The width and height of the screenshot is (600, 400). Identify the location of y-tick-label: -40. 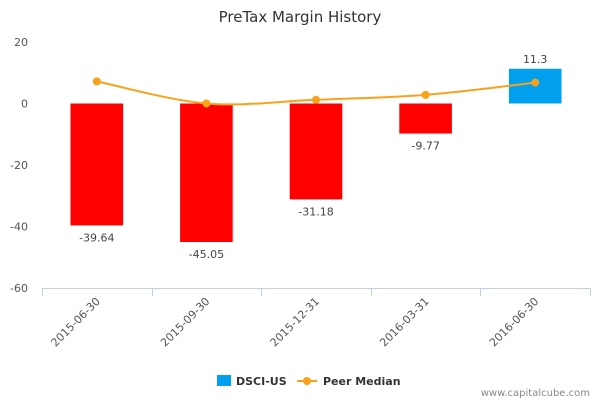
(19, 227).